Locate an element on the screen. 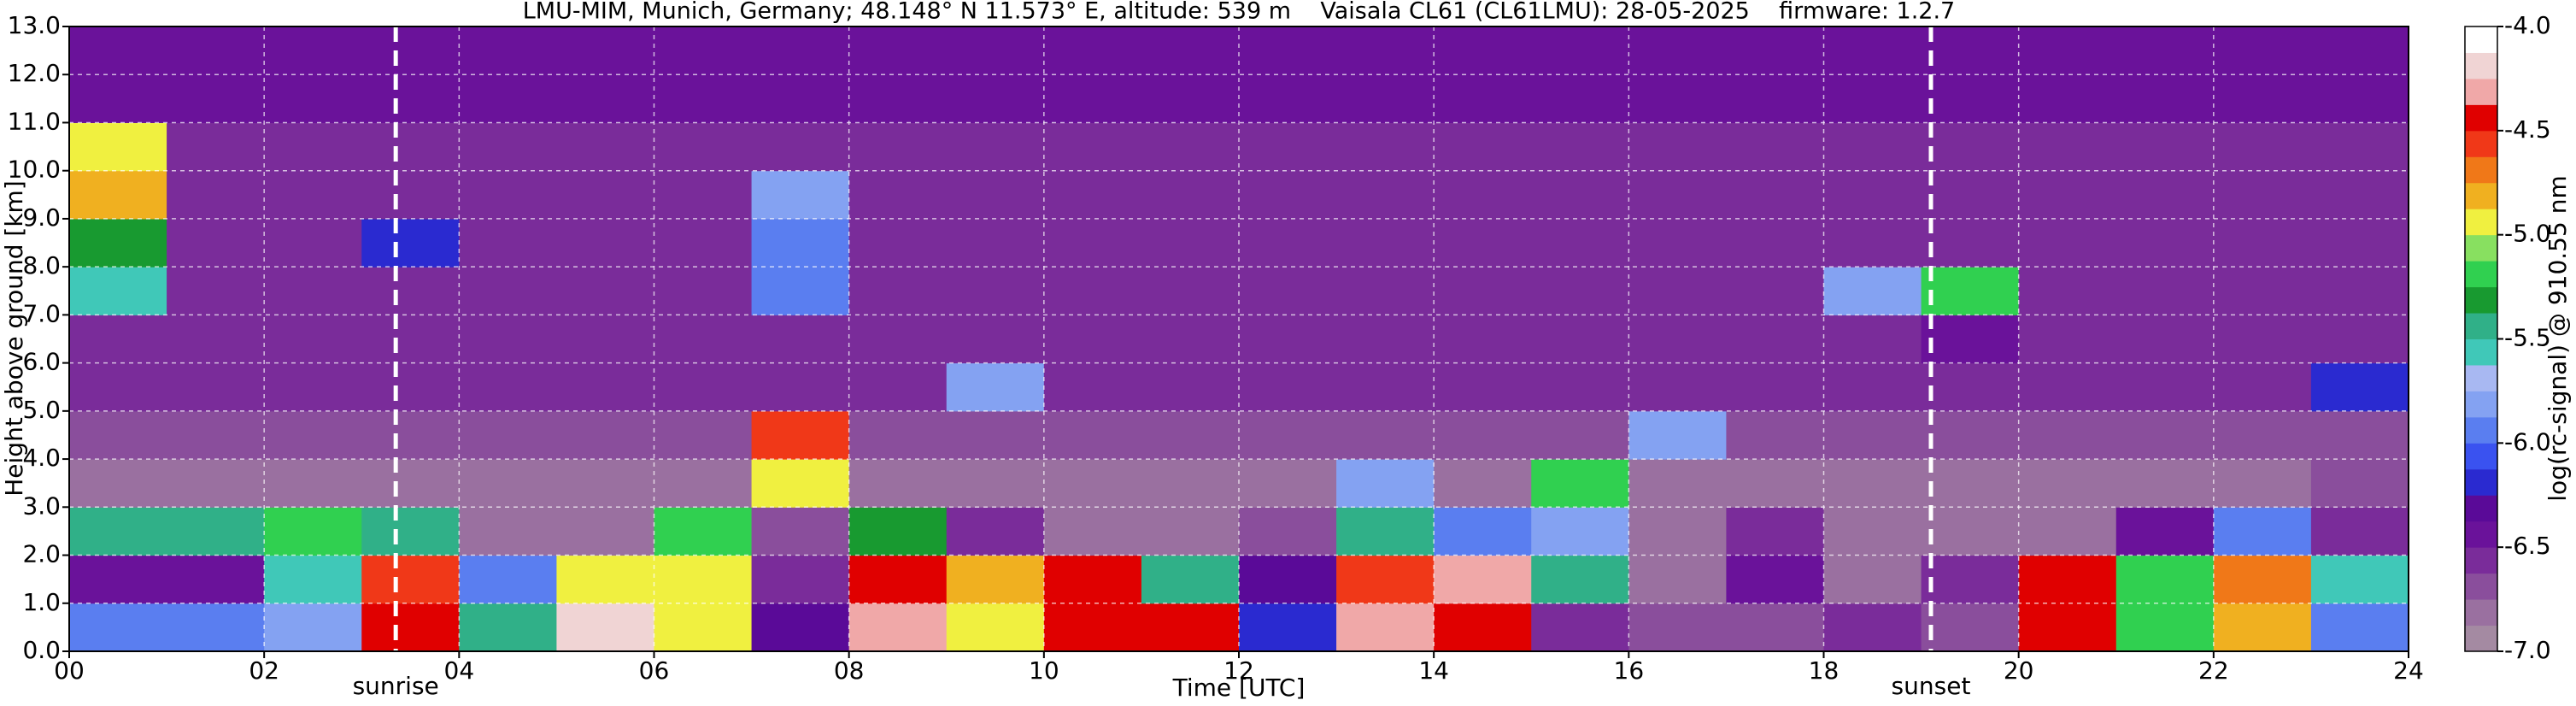  y-tick-label: 6.0 is located at coordinates (41, 362).